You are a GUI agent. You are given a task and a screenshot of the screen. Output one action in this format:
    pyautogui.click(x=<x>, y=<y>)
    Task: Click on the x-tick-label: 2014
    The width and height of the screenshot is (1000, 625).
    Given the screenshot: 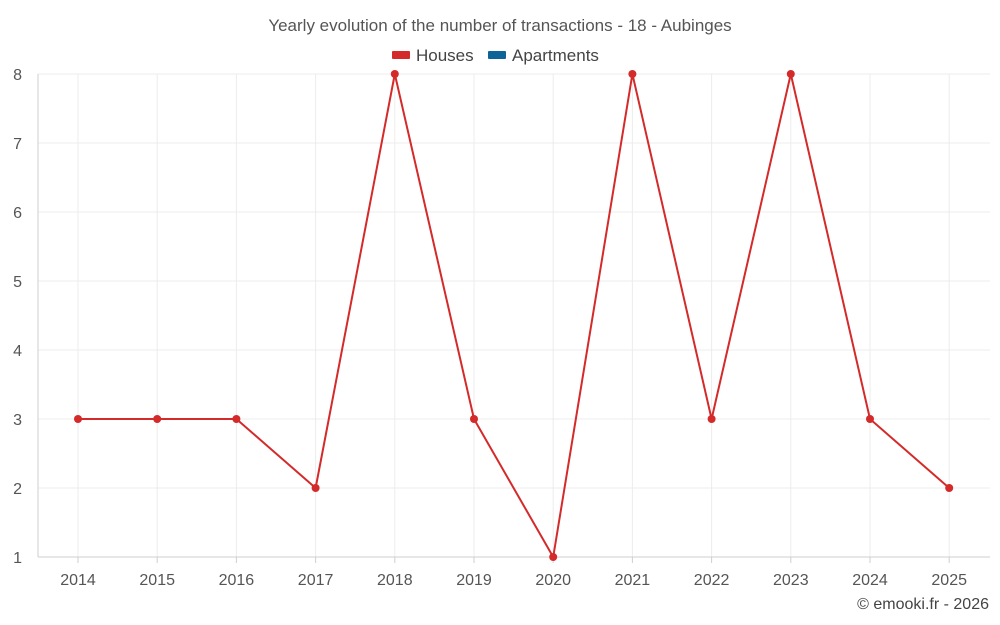 What is the action you would take?
    pyautogui.click(x=78, y=580)
    